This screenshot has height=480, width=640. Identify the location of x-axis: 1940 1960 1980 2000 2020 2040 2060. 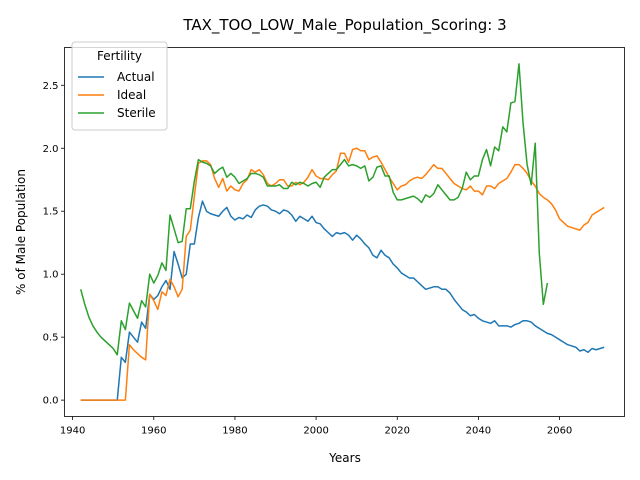
(316, 426).